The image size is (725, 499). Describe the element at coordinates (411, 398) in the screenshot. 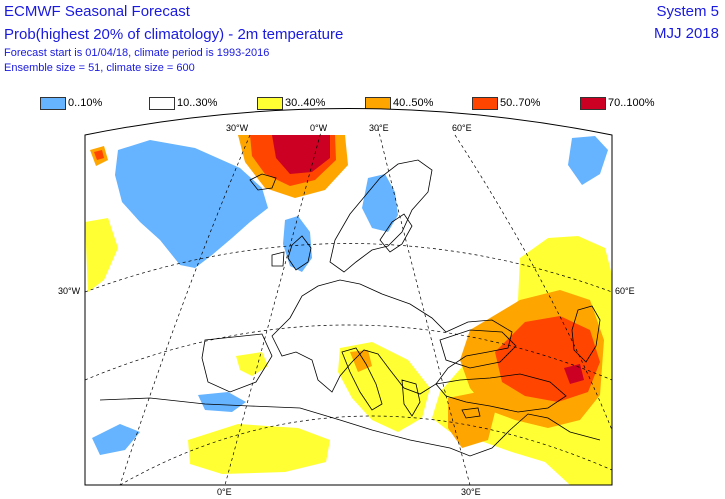

I see `greece-coastline` at that location.